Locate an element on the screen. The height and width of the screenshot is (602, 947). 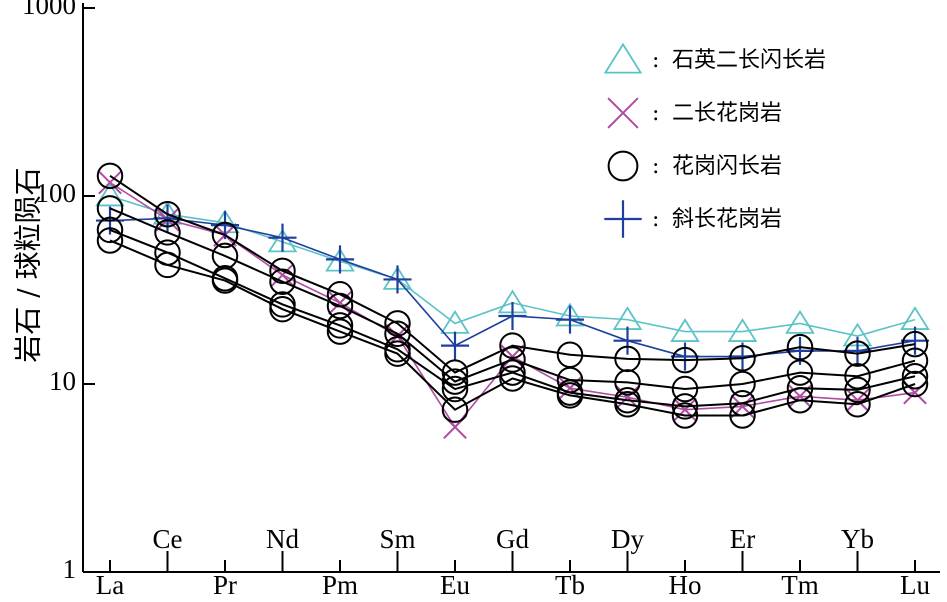
x-tick-label: Tm is located at coordinates (800, 585).